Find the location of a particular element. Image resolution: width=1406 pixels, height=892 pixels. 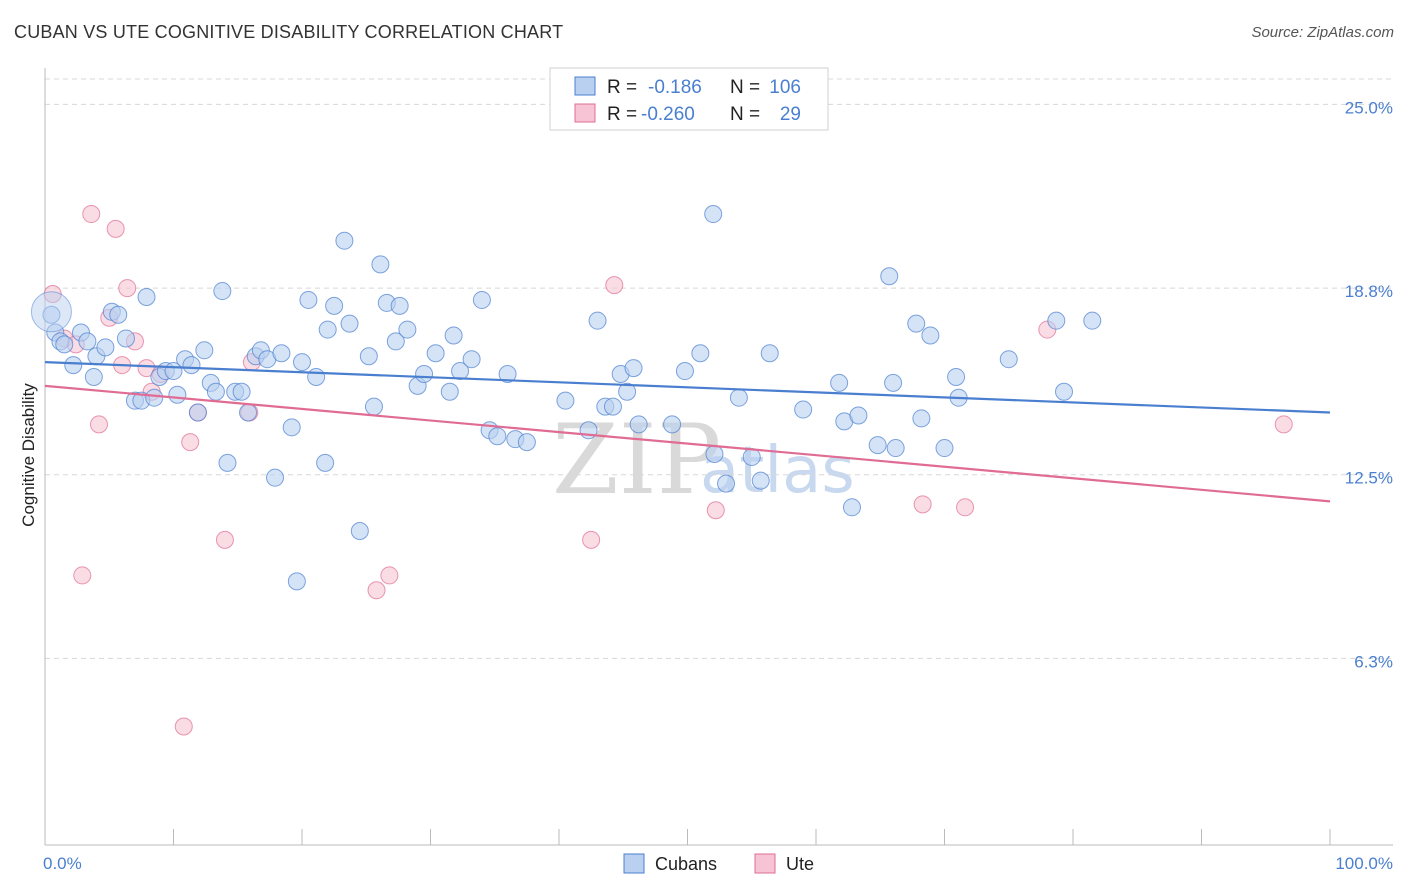

x-tick-min: 0.0% is located at coordinates (62, 863).